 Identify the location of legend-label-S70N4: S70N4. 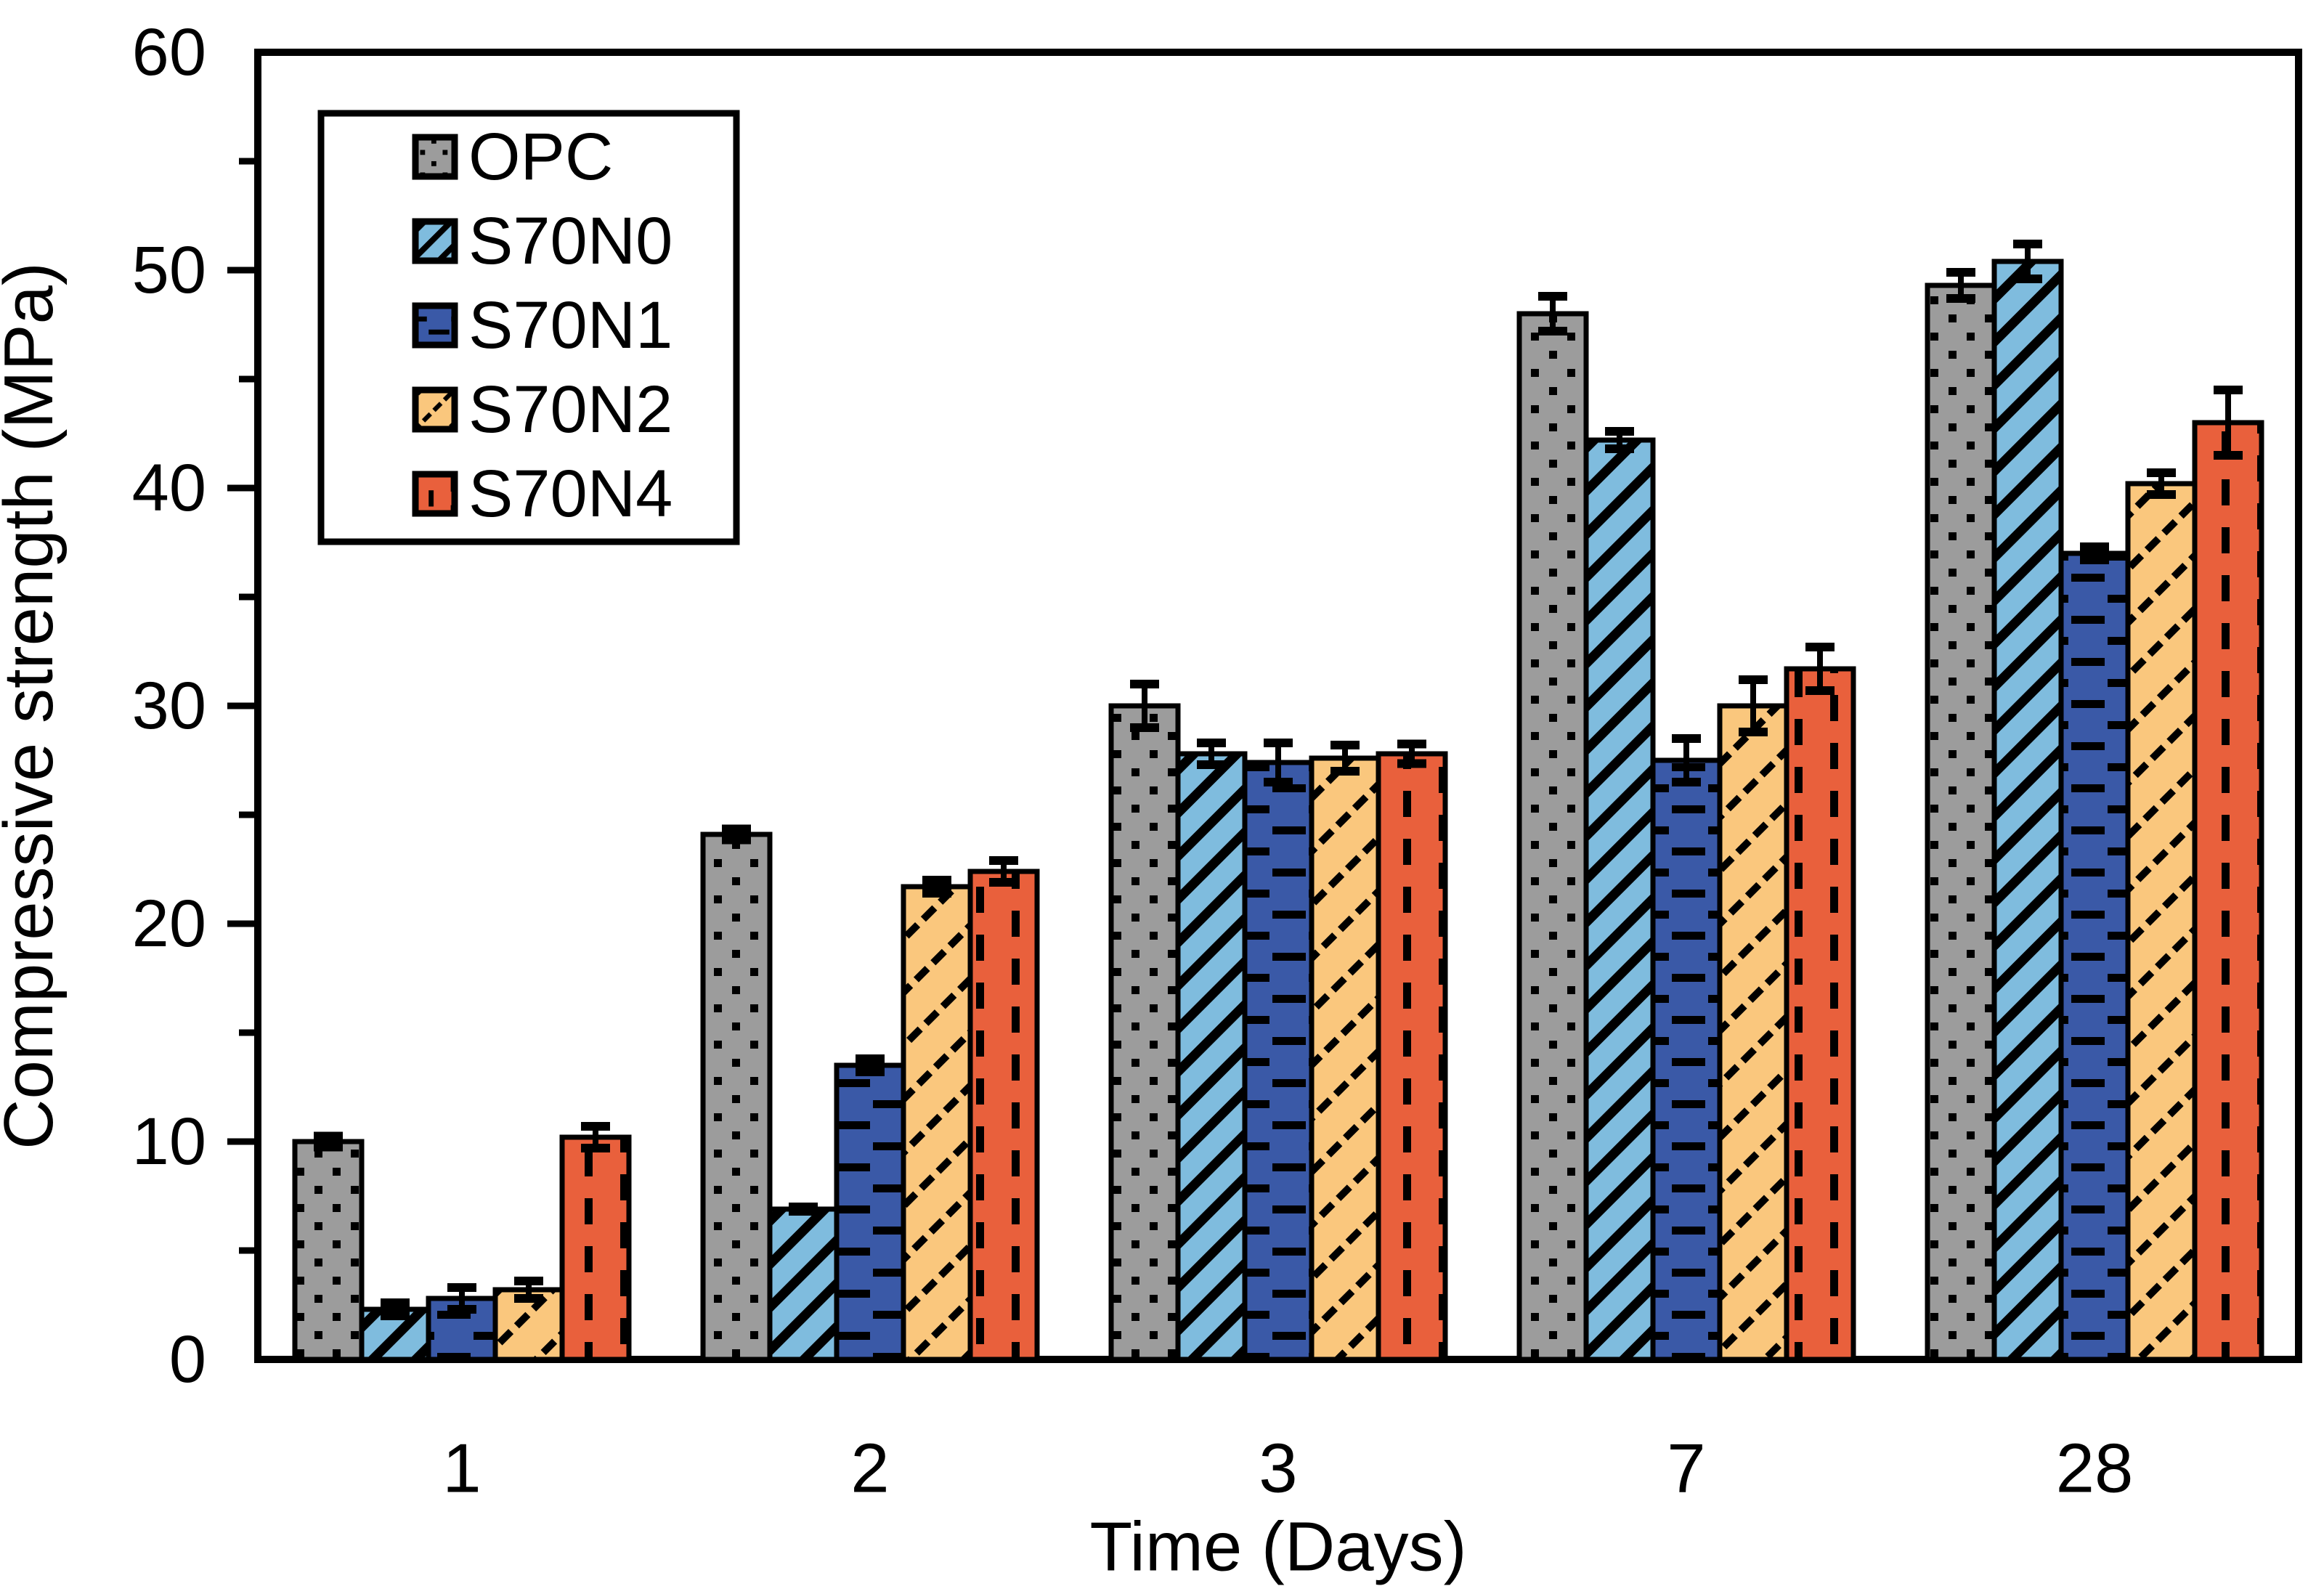
(570, 494).